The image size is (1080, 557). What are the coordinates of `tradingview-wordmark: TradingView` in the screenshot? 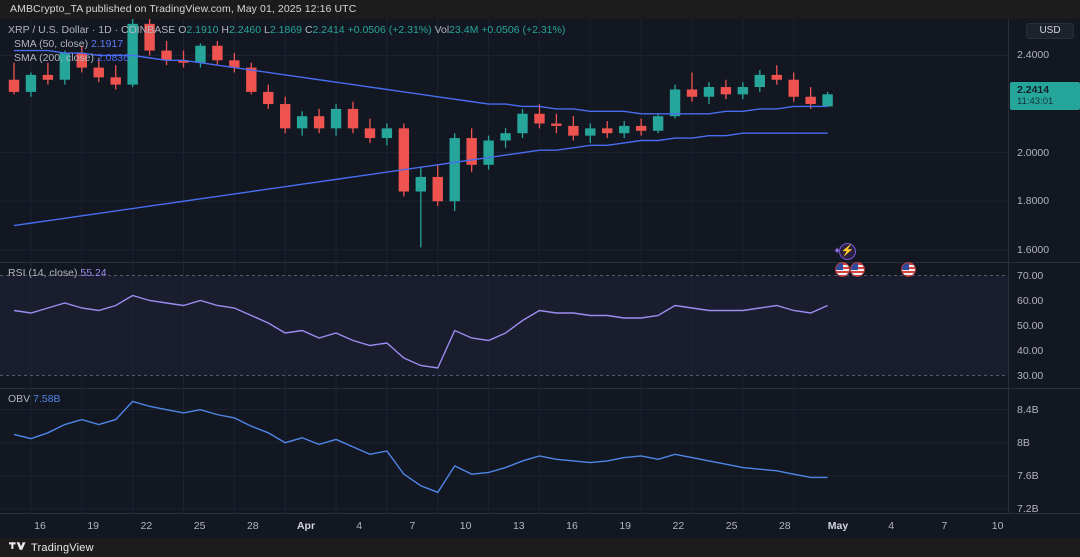 It's located at (62, 547).